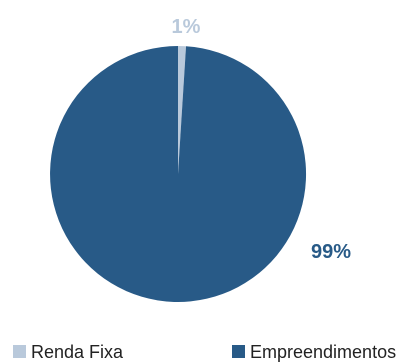 The width and height of the screenshot is (406, 362). Describe the element at coordinates (331, 252) in the screenshot. I see `slice-label-empreendimentos: 99%` at that location.